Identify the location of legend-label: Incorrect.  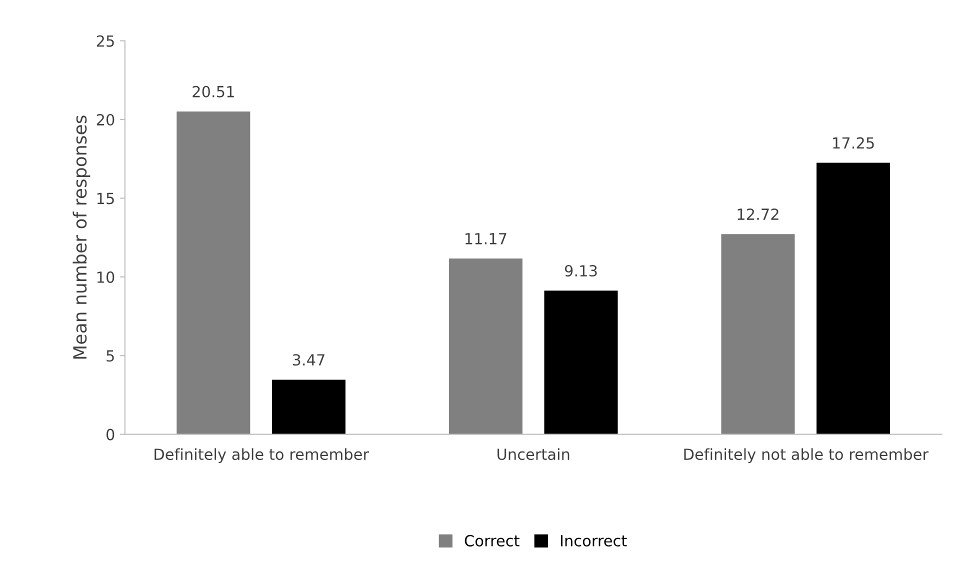
(593, 540).